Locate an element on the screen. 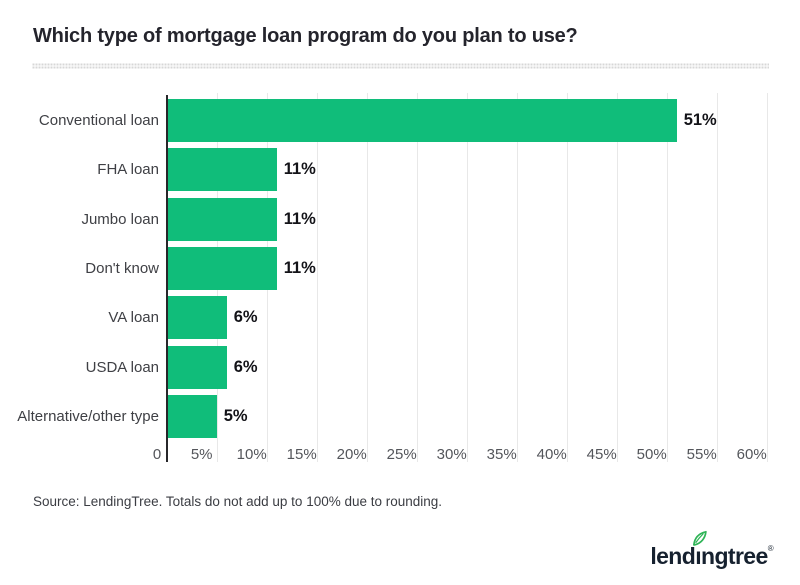 The image size is (800, 585). category-label: Alternative/other type is located at coordinates (88, 416).